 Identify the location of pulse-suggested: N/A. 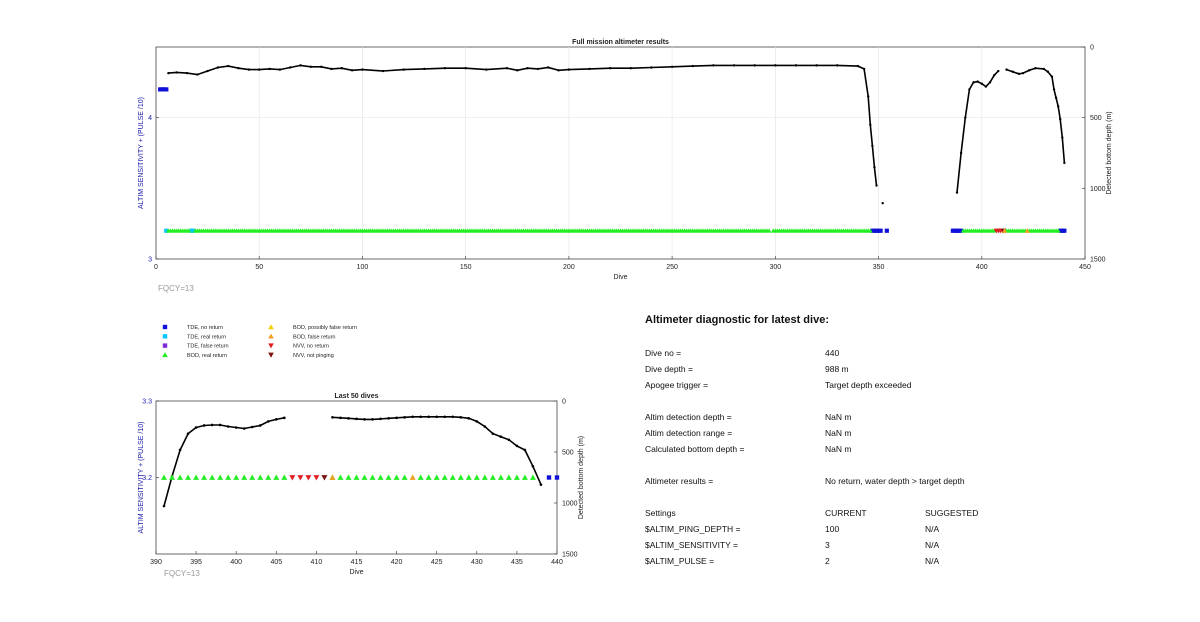
(932, 561).